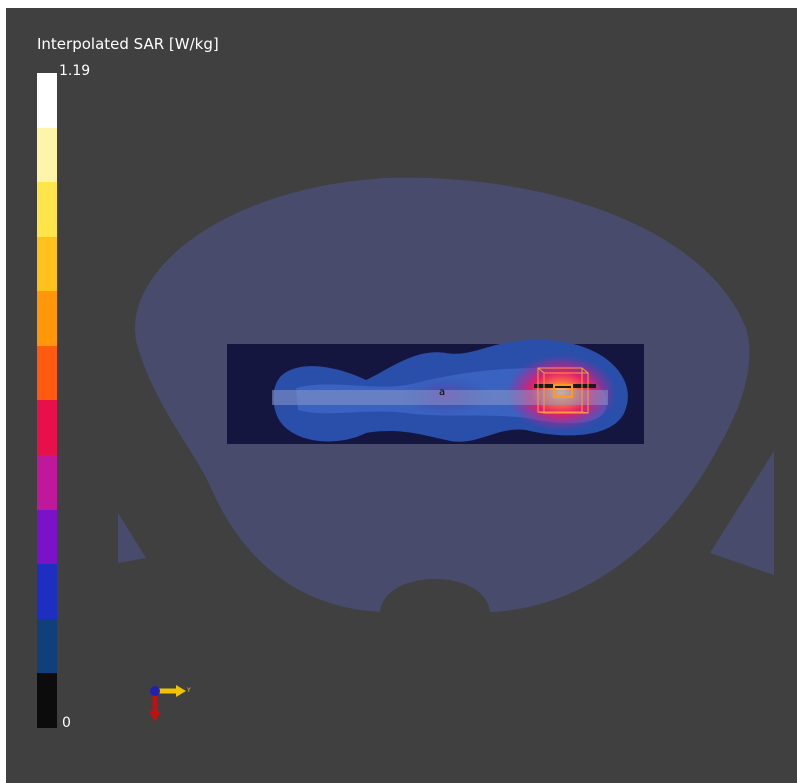 The image size is (797, 783). I want to click on phantom-right-ear, so click(742, 513).